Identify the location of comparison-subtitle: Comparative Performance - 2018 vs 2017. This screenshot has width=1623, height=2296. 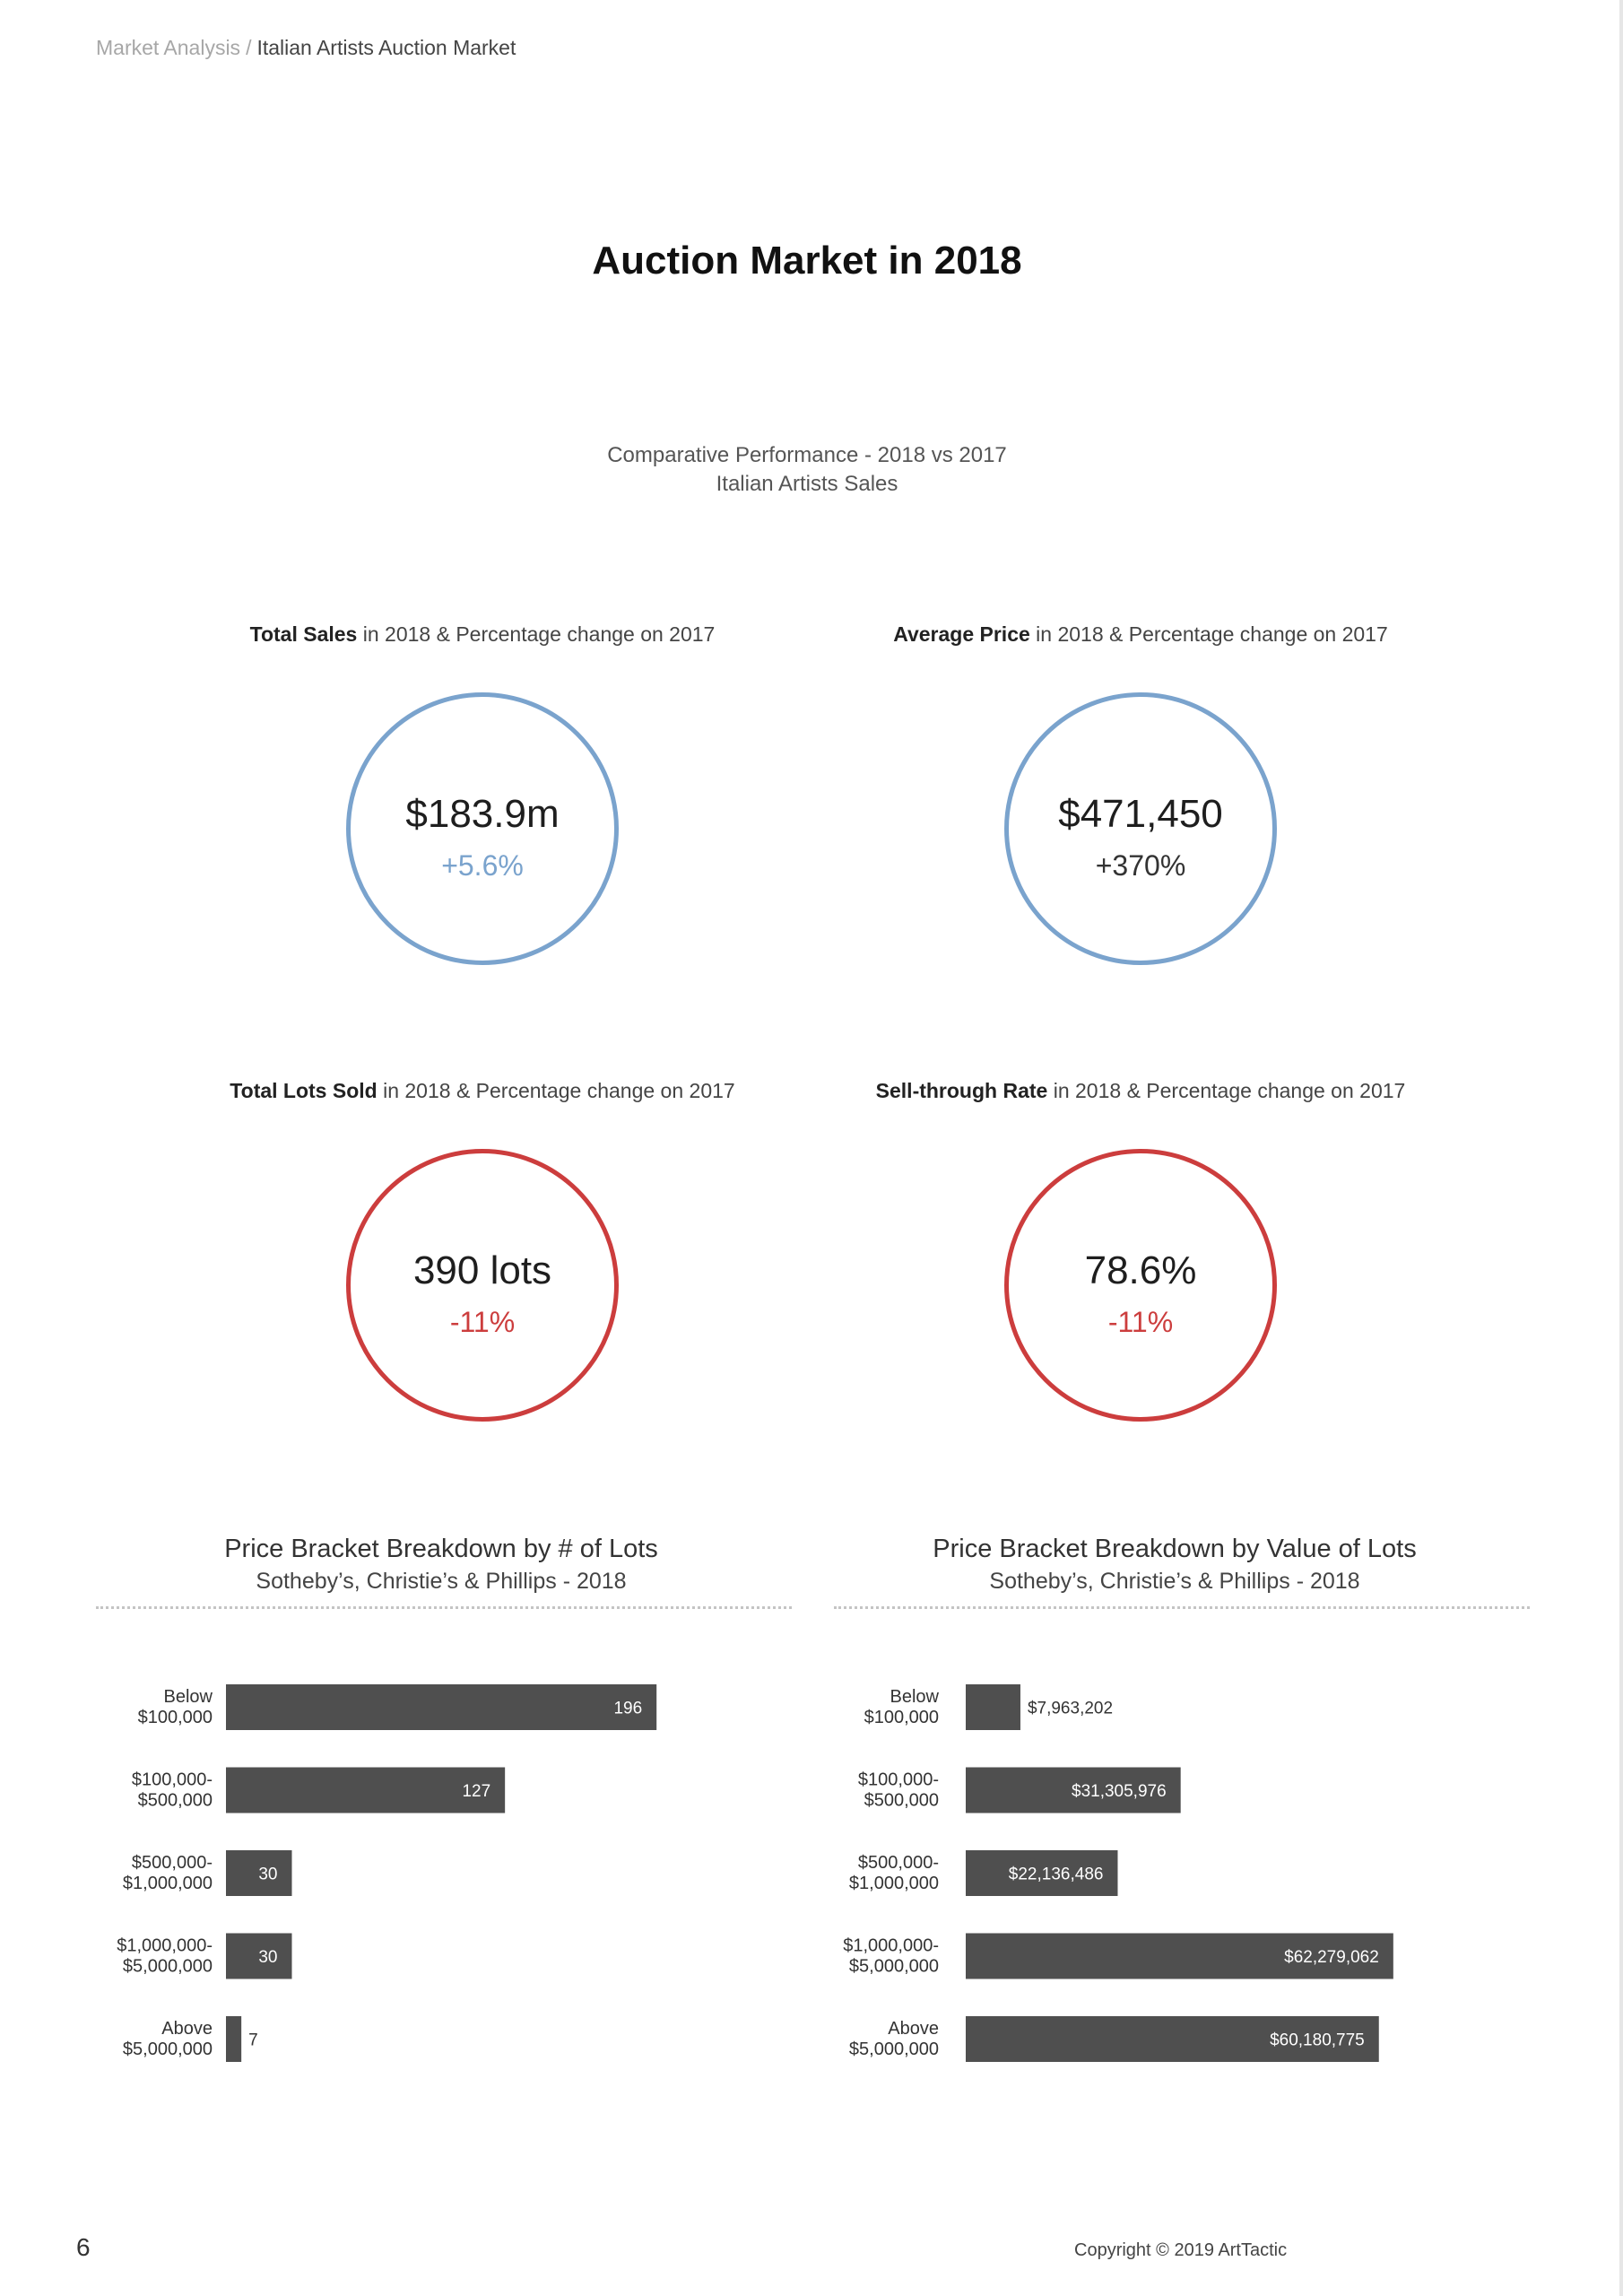
(807, 455).